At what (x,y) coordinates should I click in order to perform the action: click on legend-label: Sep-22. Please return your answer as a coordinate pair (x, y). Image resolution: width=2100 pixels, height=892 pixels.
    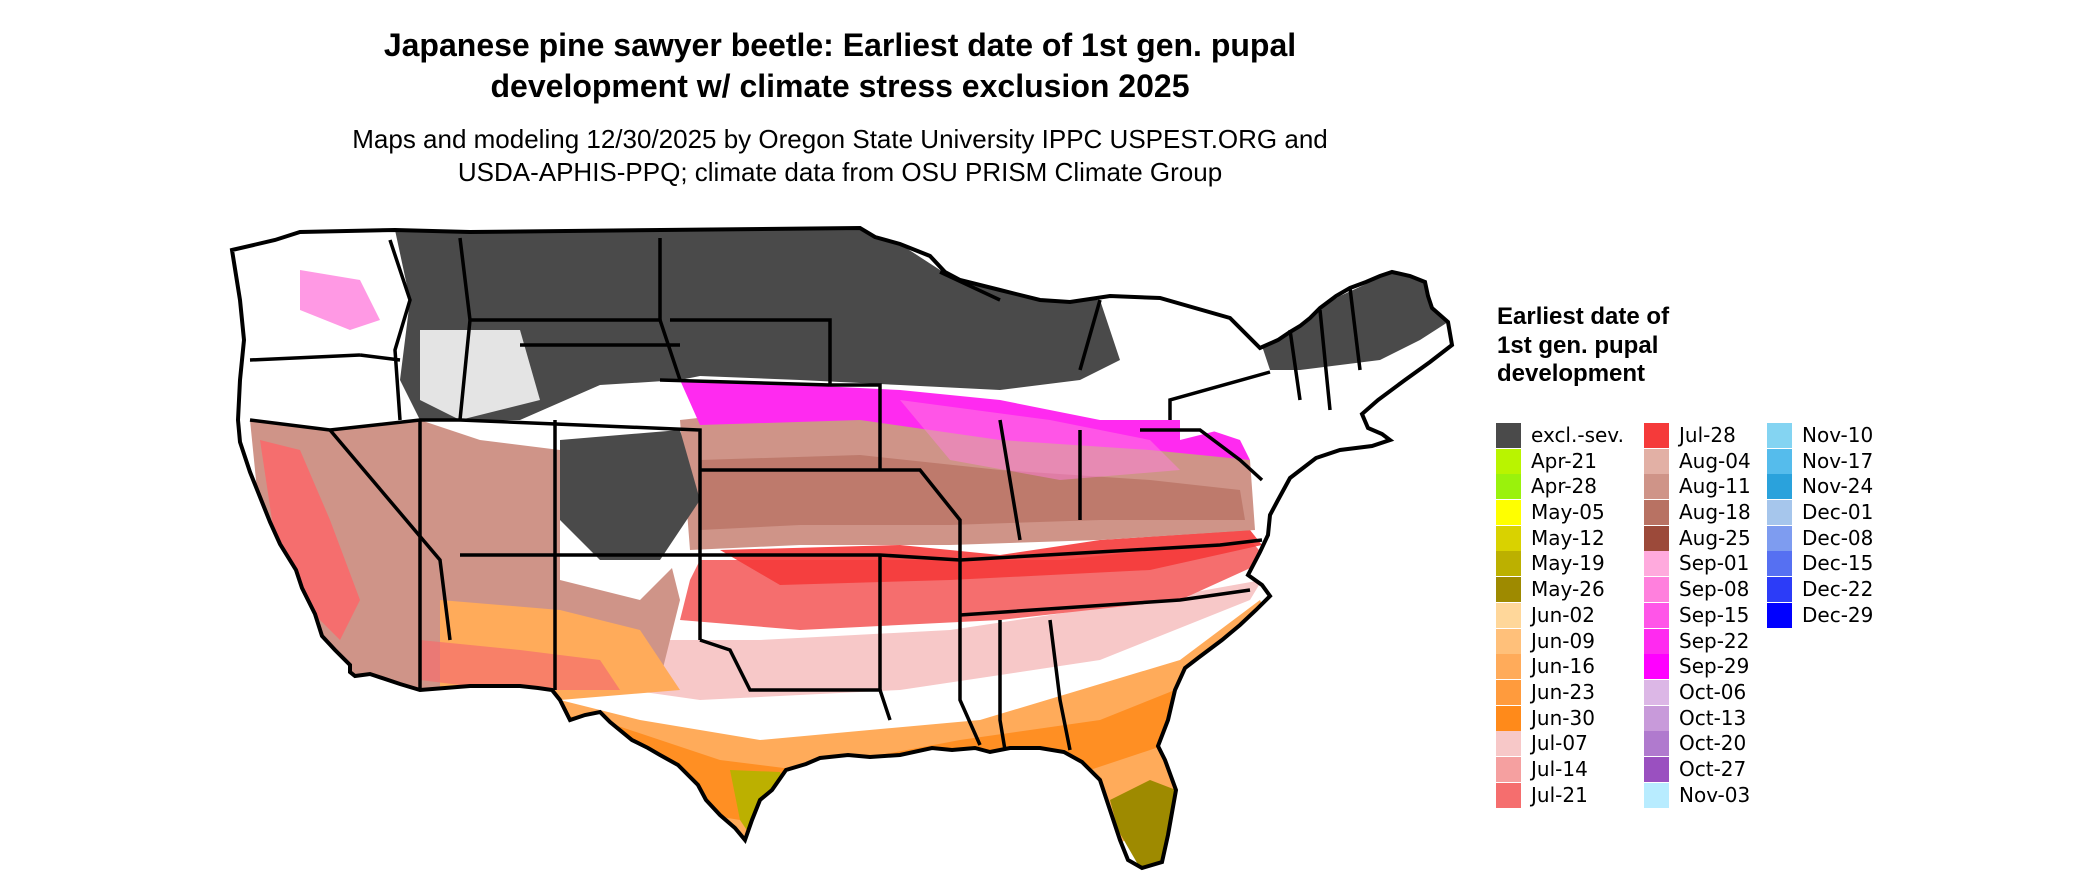
    Looking at the image, I should click on (1714, 640).